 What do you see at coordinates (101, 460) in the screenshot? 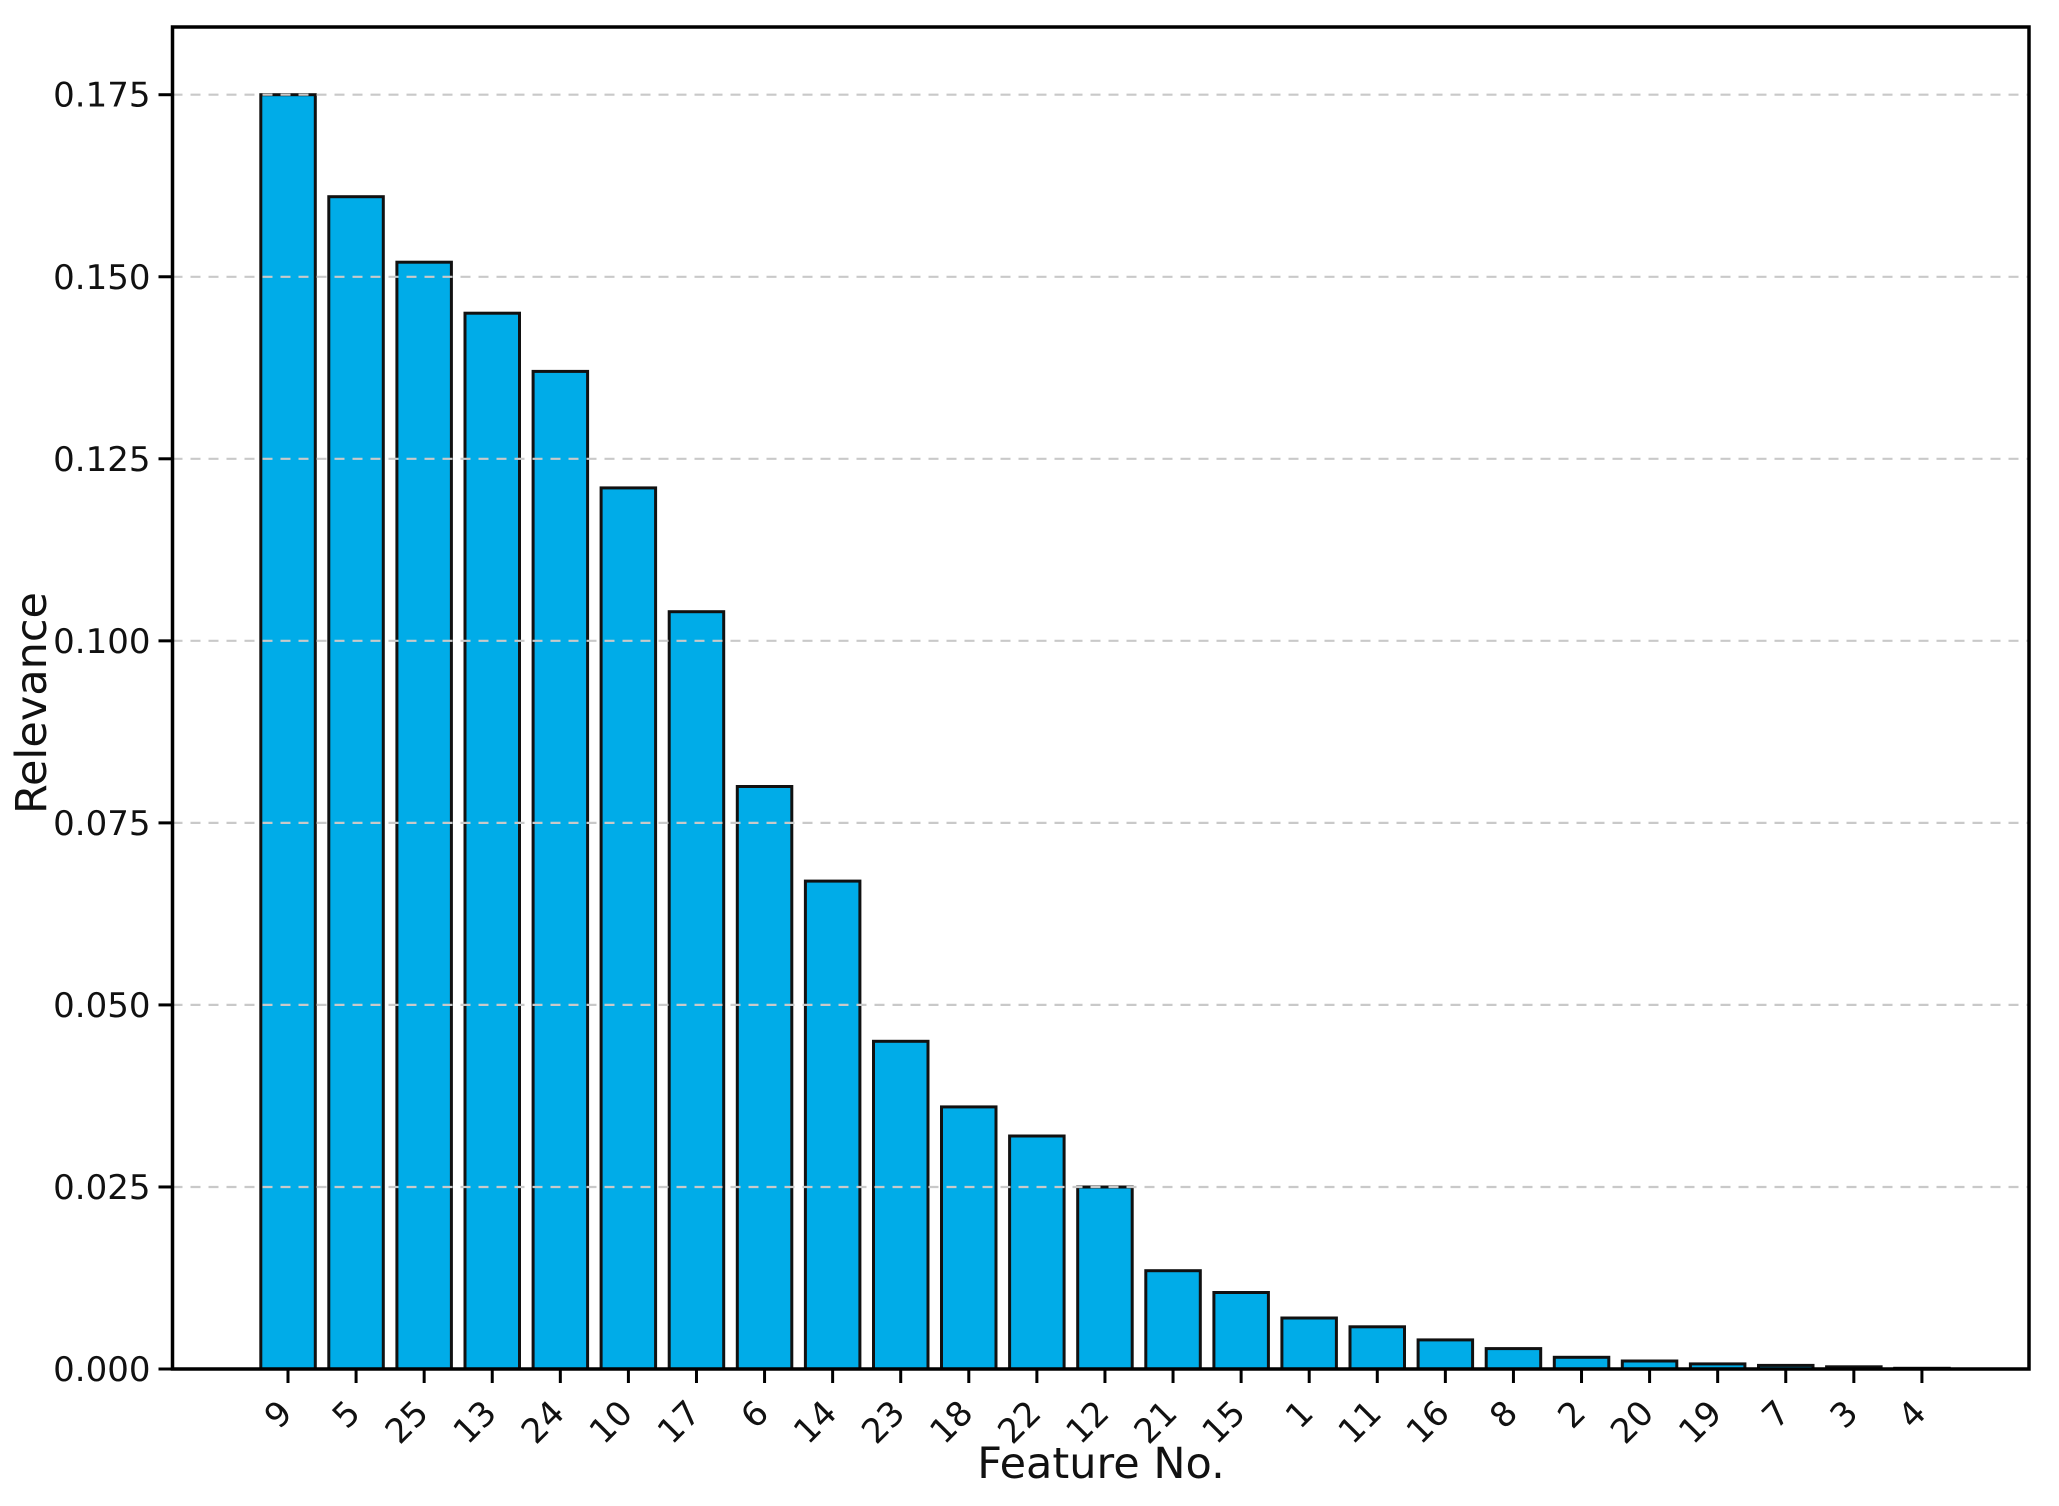
I see `y-tick-label: 0.125` at bounding box center [101, 460].